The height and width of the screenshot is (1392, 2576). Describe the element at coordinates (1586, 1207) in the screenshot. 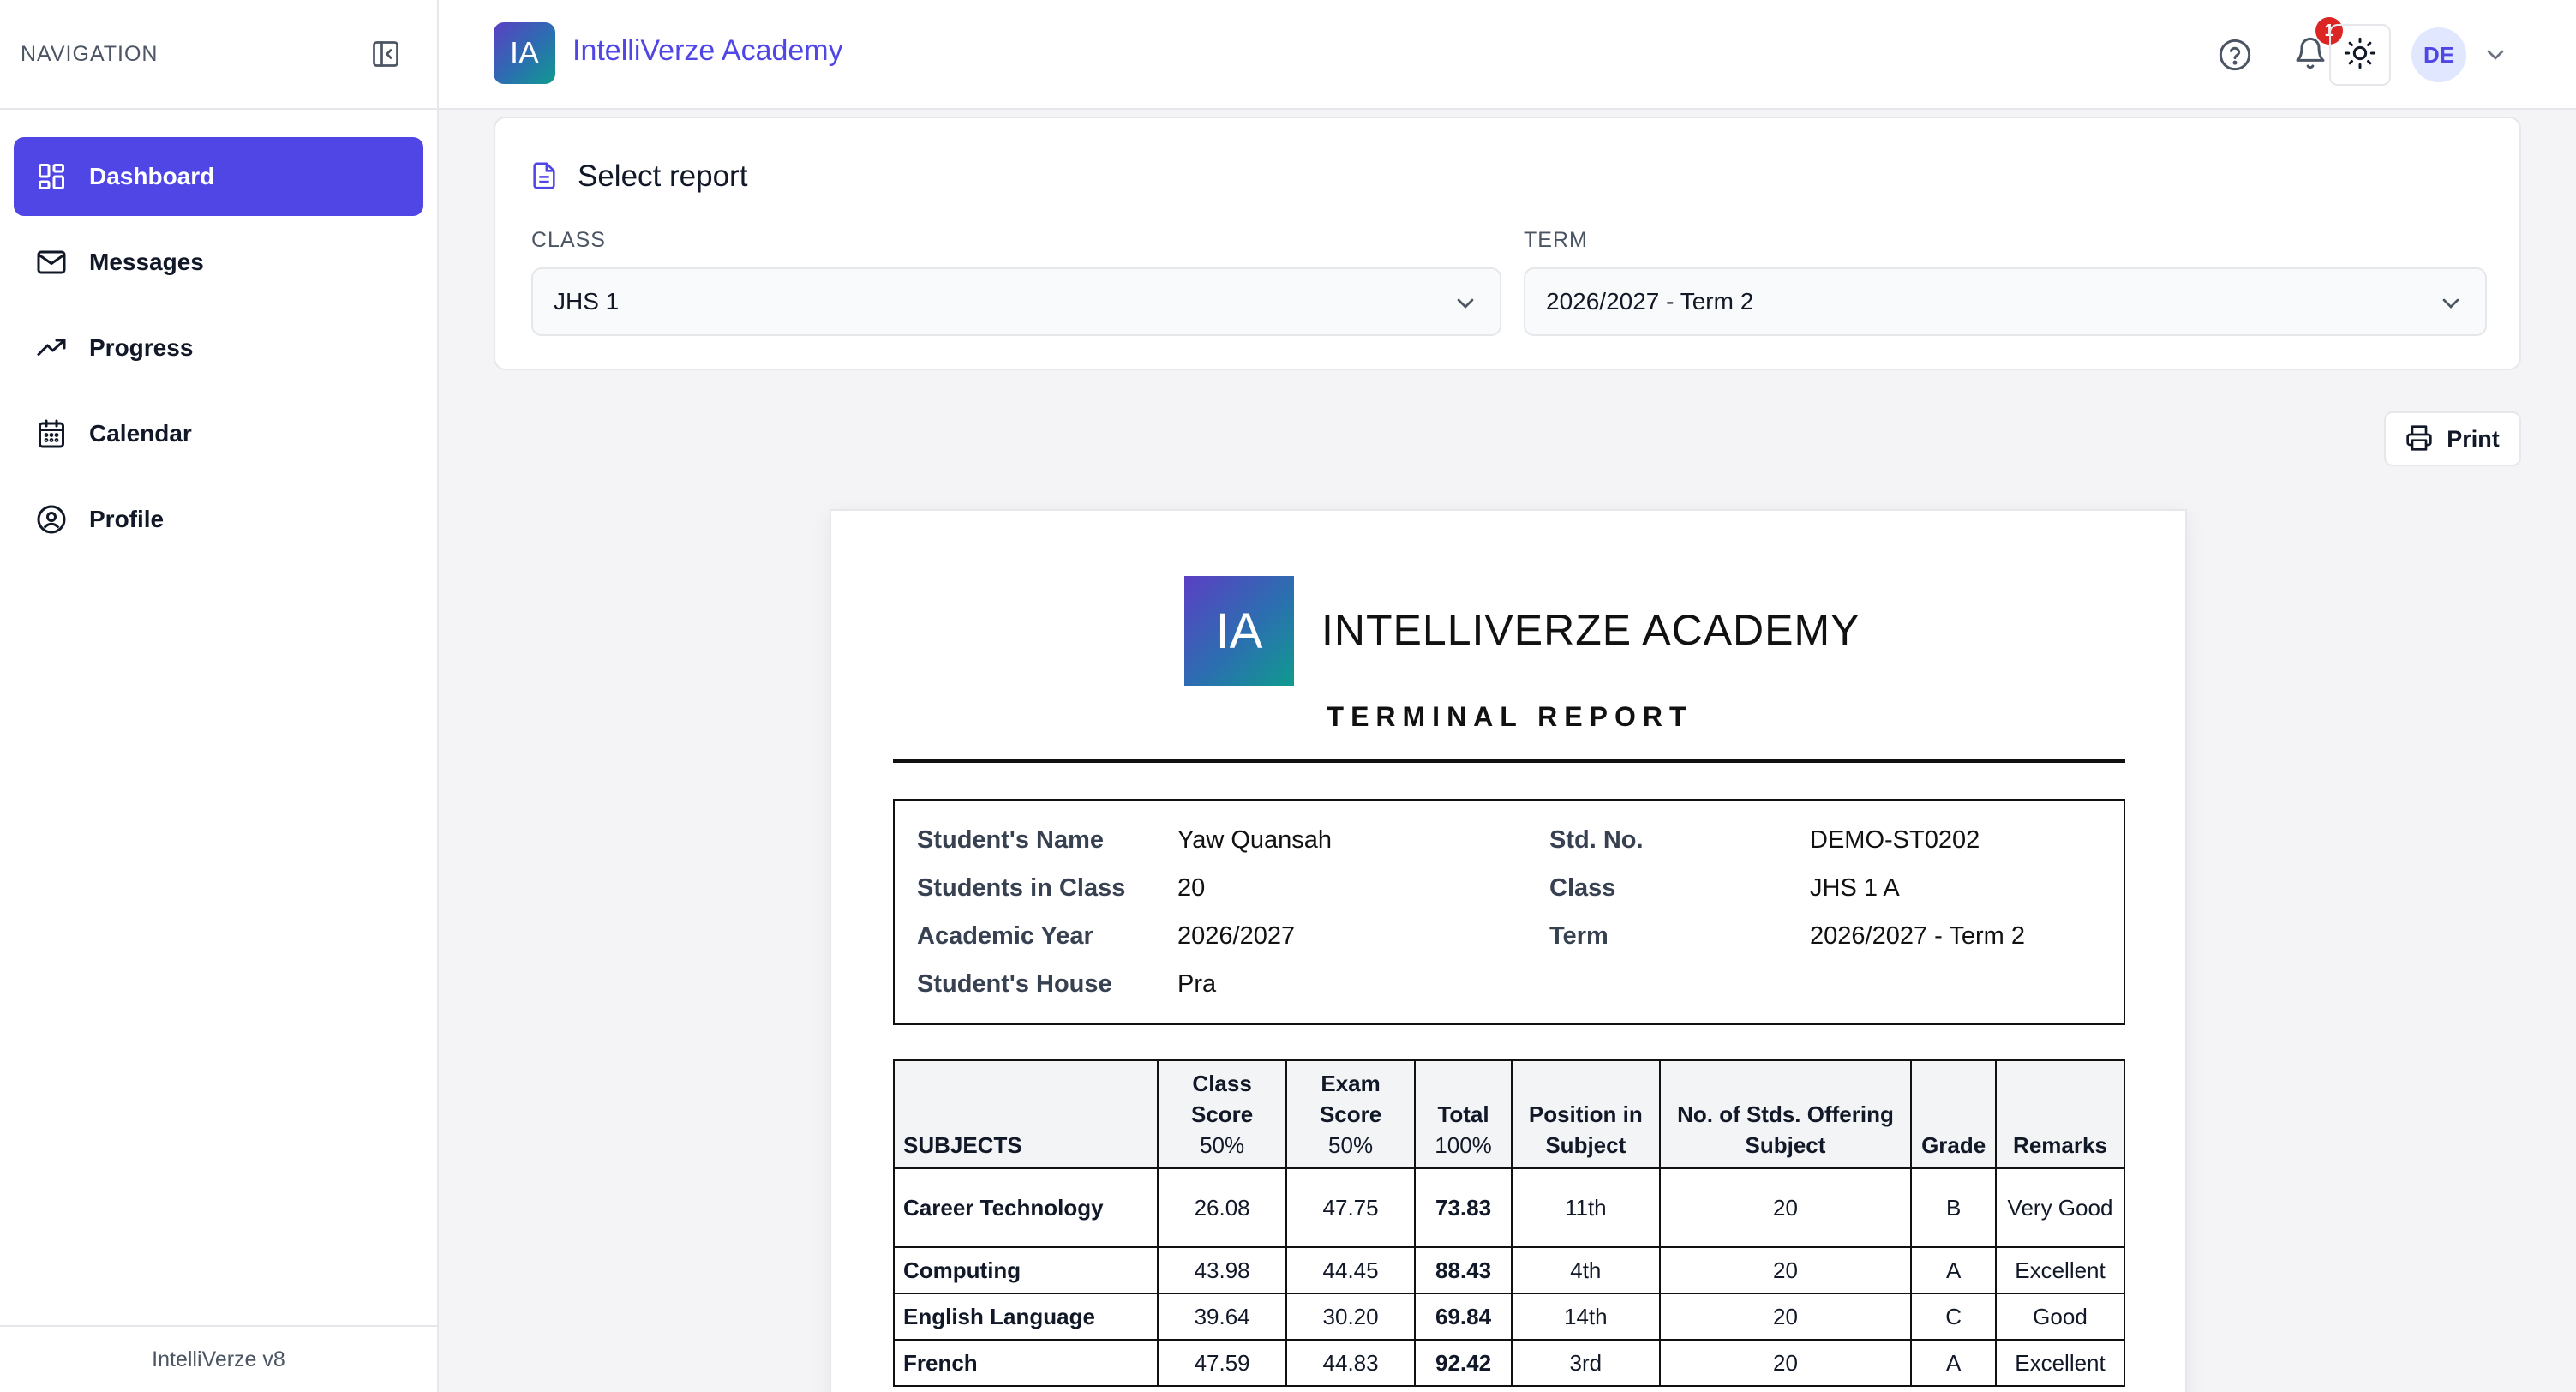

I see `cell-position: 11th` at that location.